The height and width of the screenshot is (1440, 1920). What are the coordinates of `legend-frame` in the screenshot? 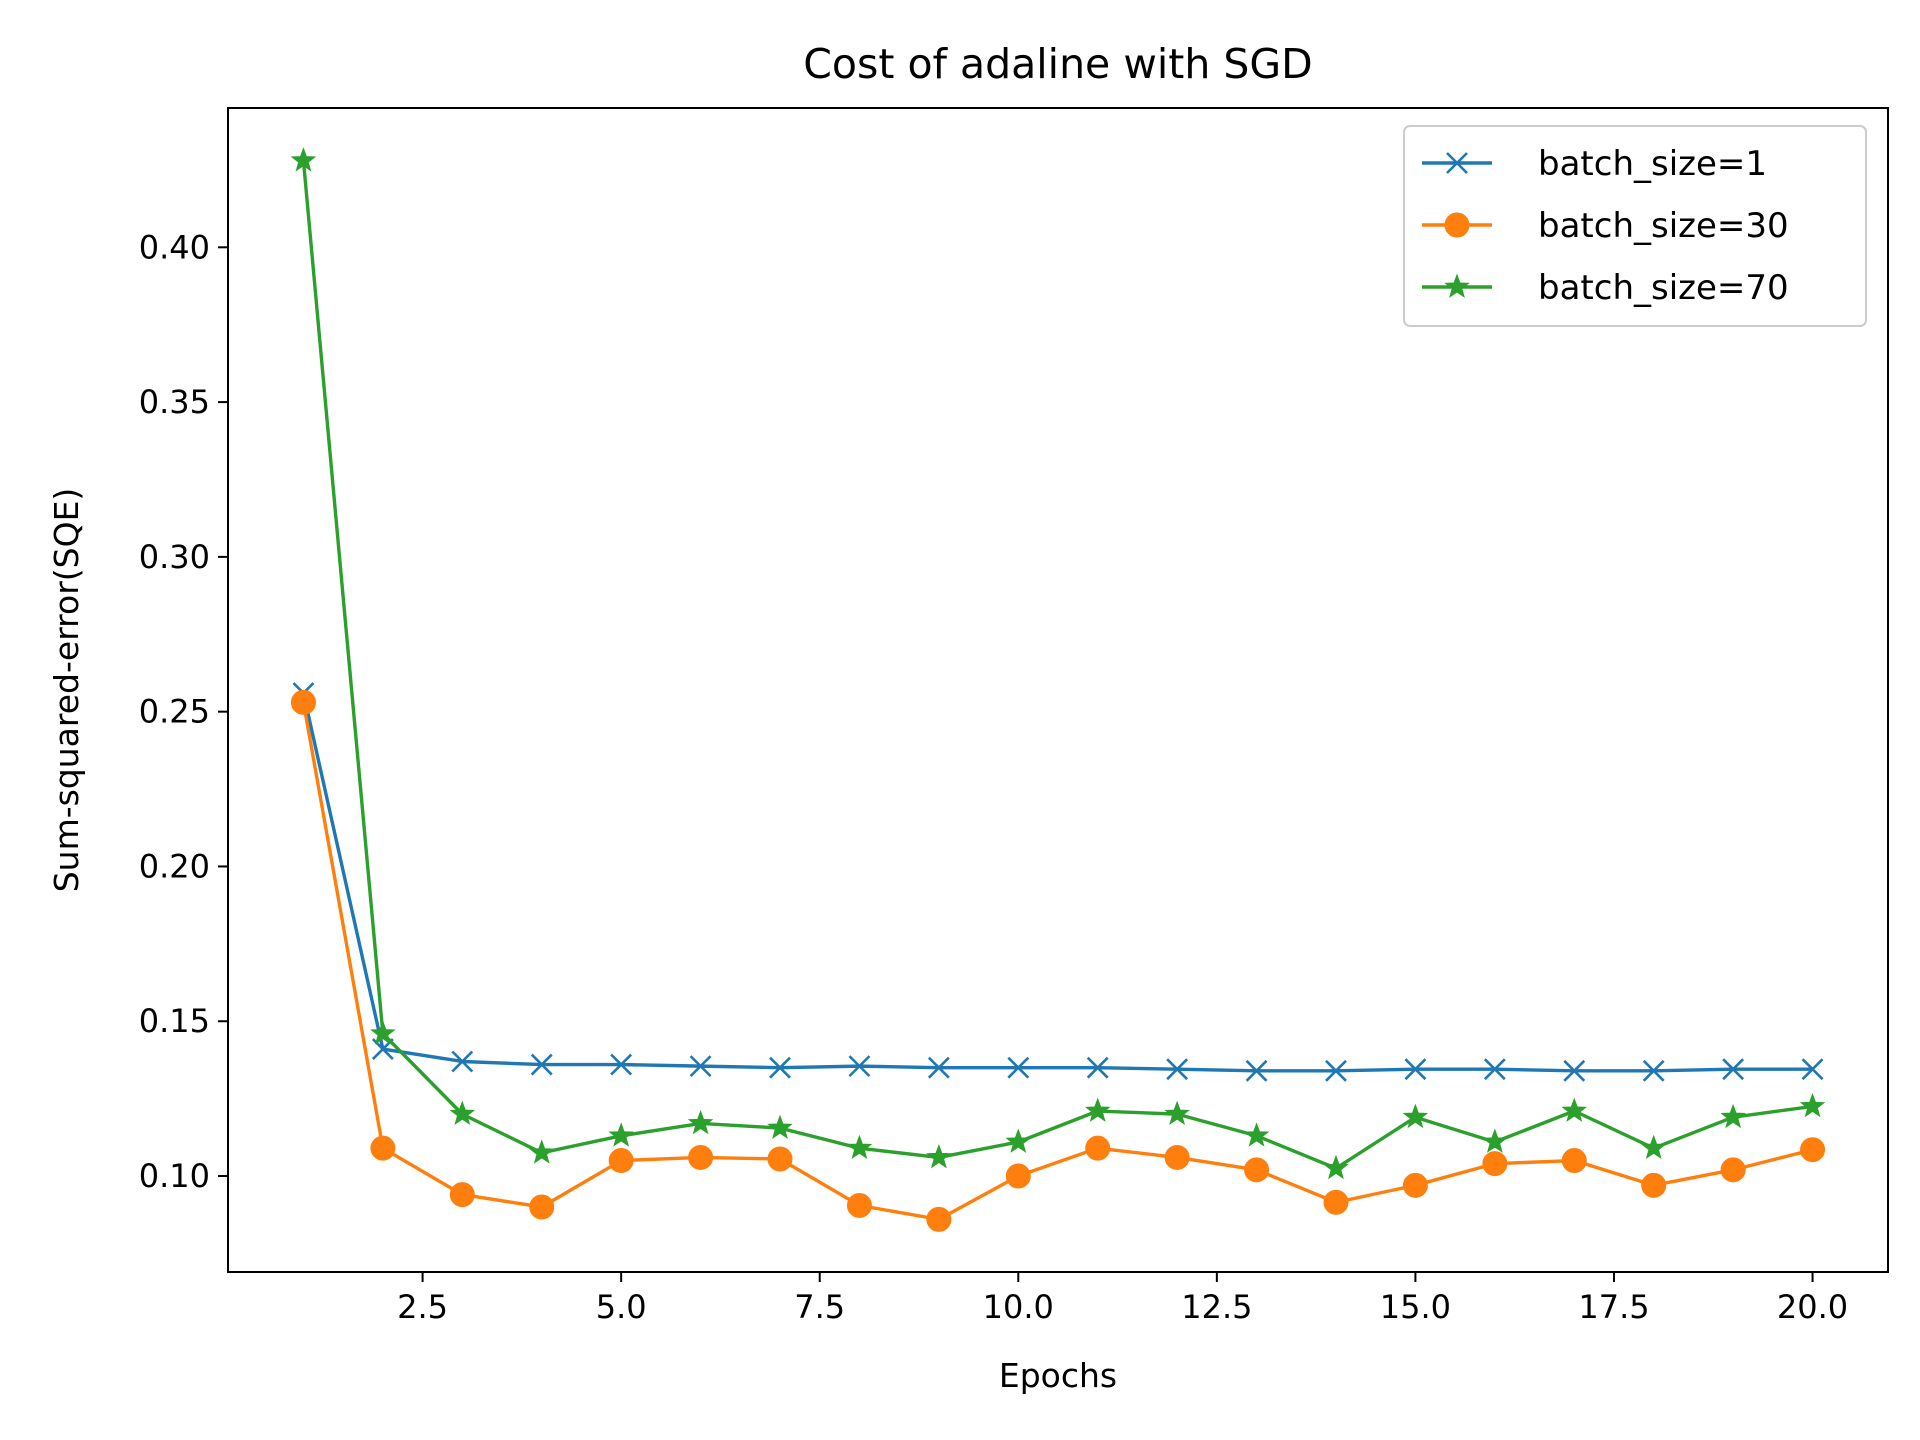 It's located at (1635, 226).